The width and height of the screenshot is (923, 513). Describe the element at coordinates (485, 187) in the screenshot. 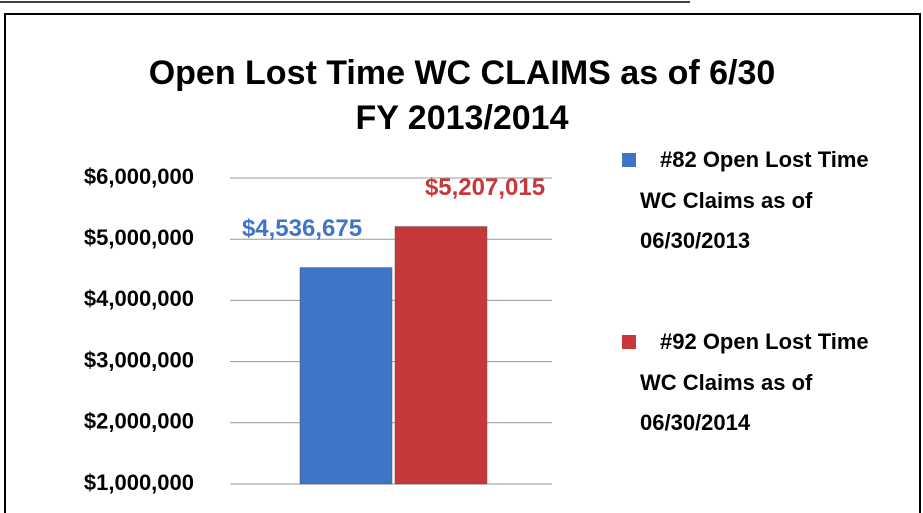

I see `data-label: $5,207,015` at that location.